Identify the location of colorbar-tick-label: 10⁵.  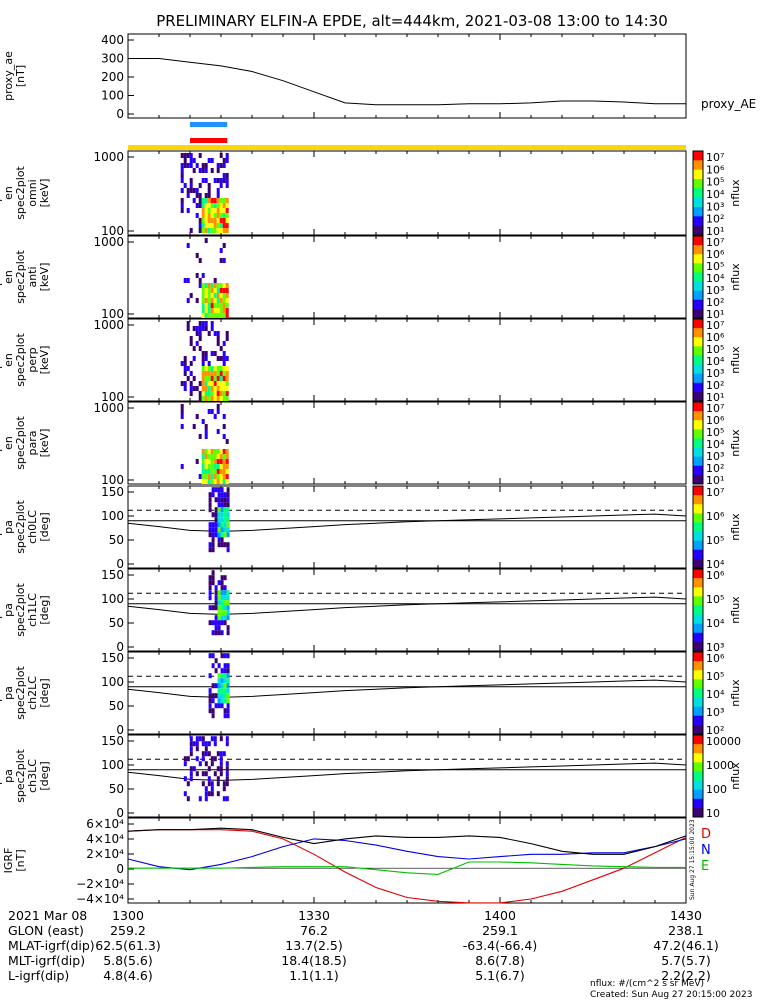
(715, 349).